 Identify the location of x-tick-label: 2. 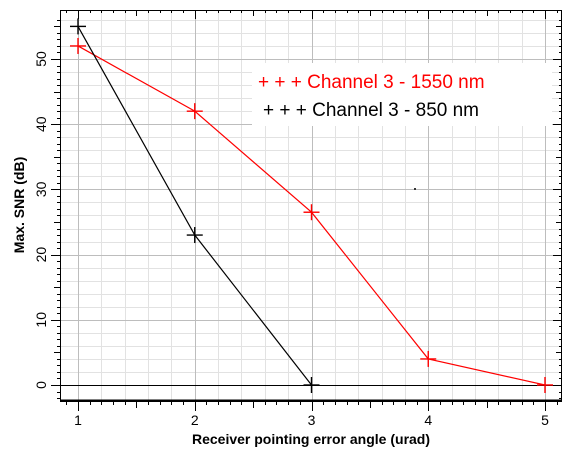
(195, 420).